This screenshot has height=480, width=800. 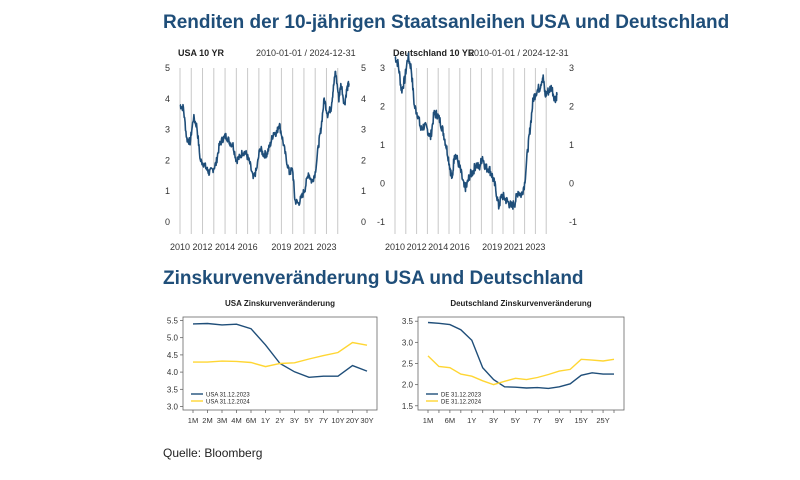 I want to click on y-tick-label-left: 4, so click(x=167, y=99).